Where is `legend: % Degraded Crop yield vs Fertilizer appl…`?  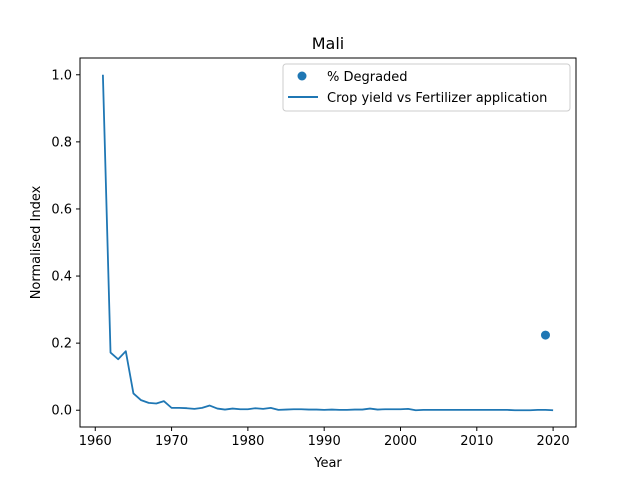 legend: % Degraded Crop yield vs Fertilizer appl… is located at coordinates (426, 87).